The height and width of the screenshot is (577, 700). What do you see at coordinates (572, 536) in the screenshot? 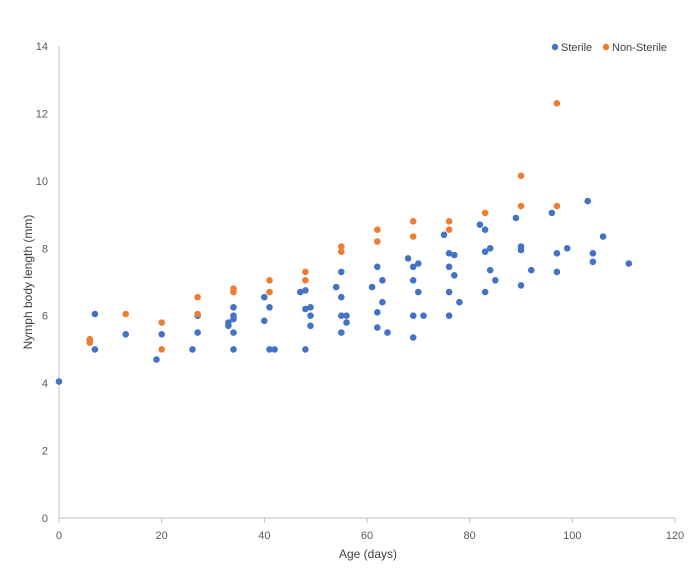
I see `x-tick-label: 100` at bounding box center [572, 536].